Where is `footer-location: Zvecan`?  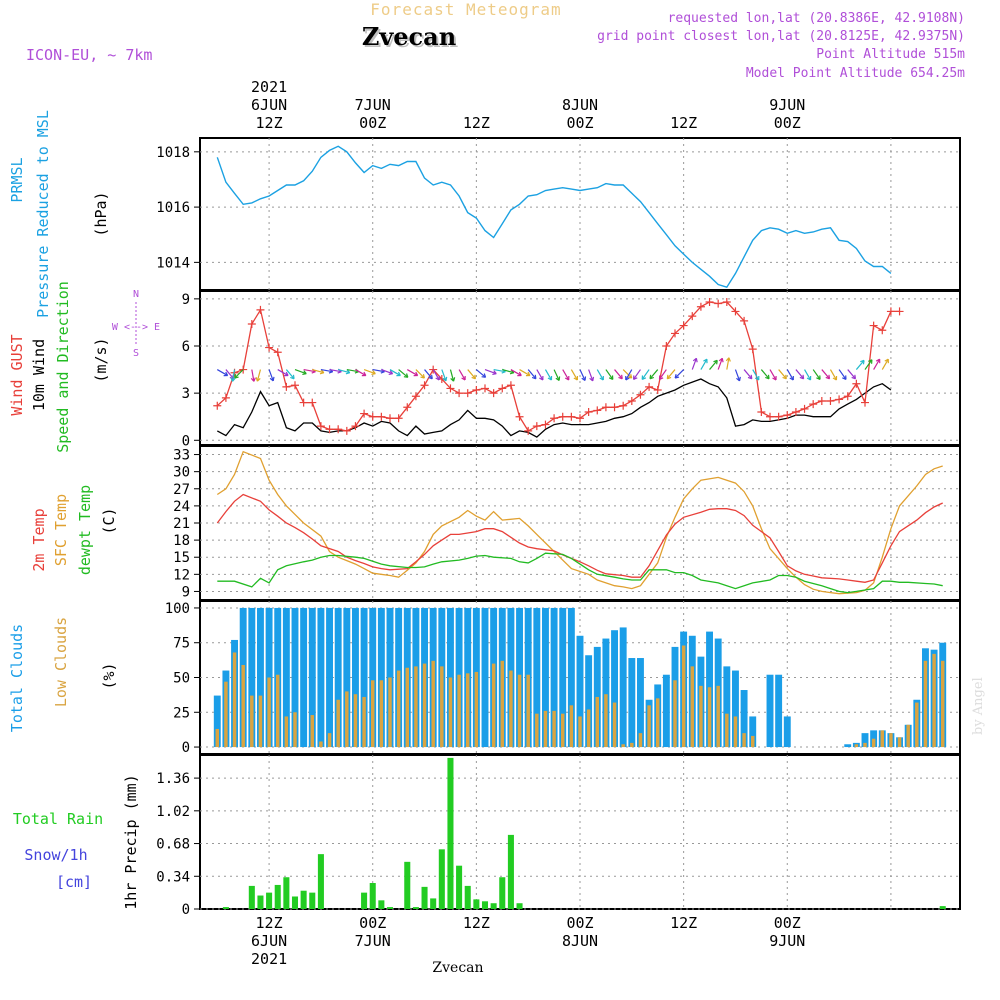
footer-location: Zvecan is located at coordinates (457, 968).